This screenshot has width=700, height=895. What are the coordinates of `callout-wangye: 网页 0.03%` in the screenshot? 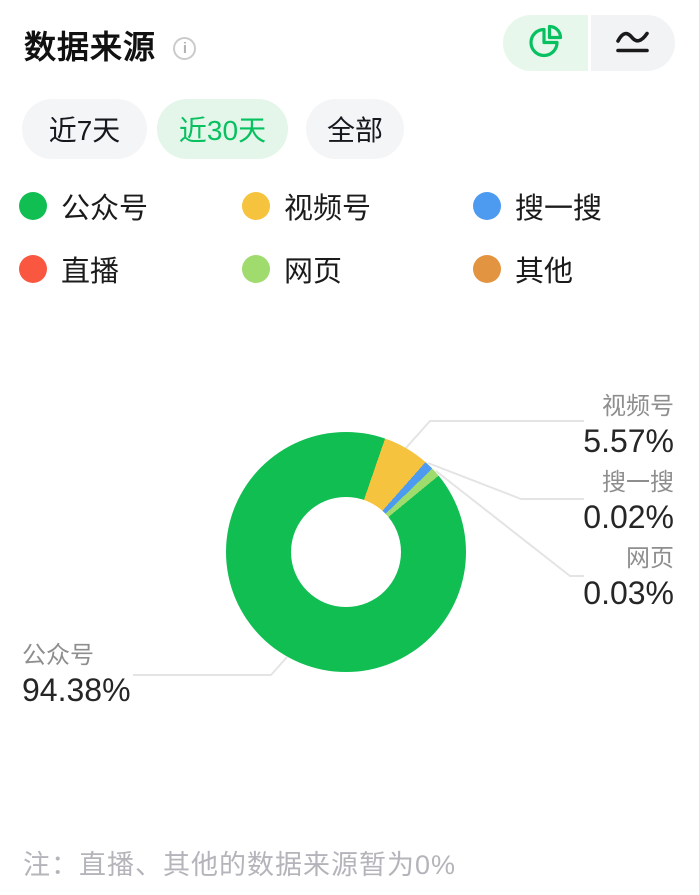 It's located at (628, 577).